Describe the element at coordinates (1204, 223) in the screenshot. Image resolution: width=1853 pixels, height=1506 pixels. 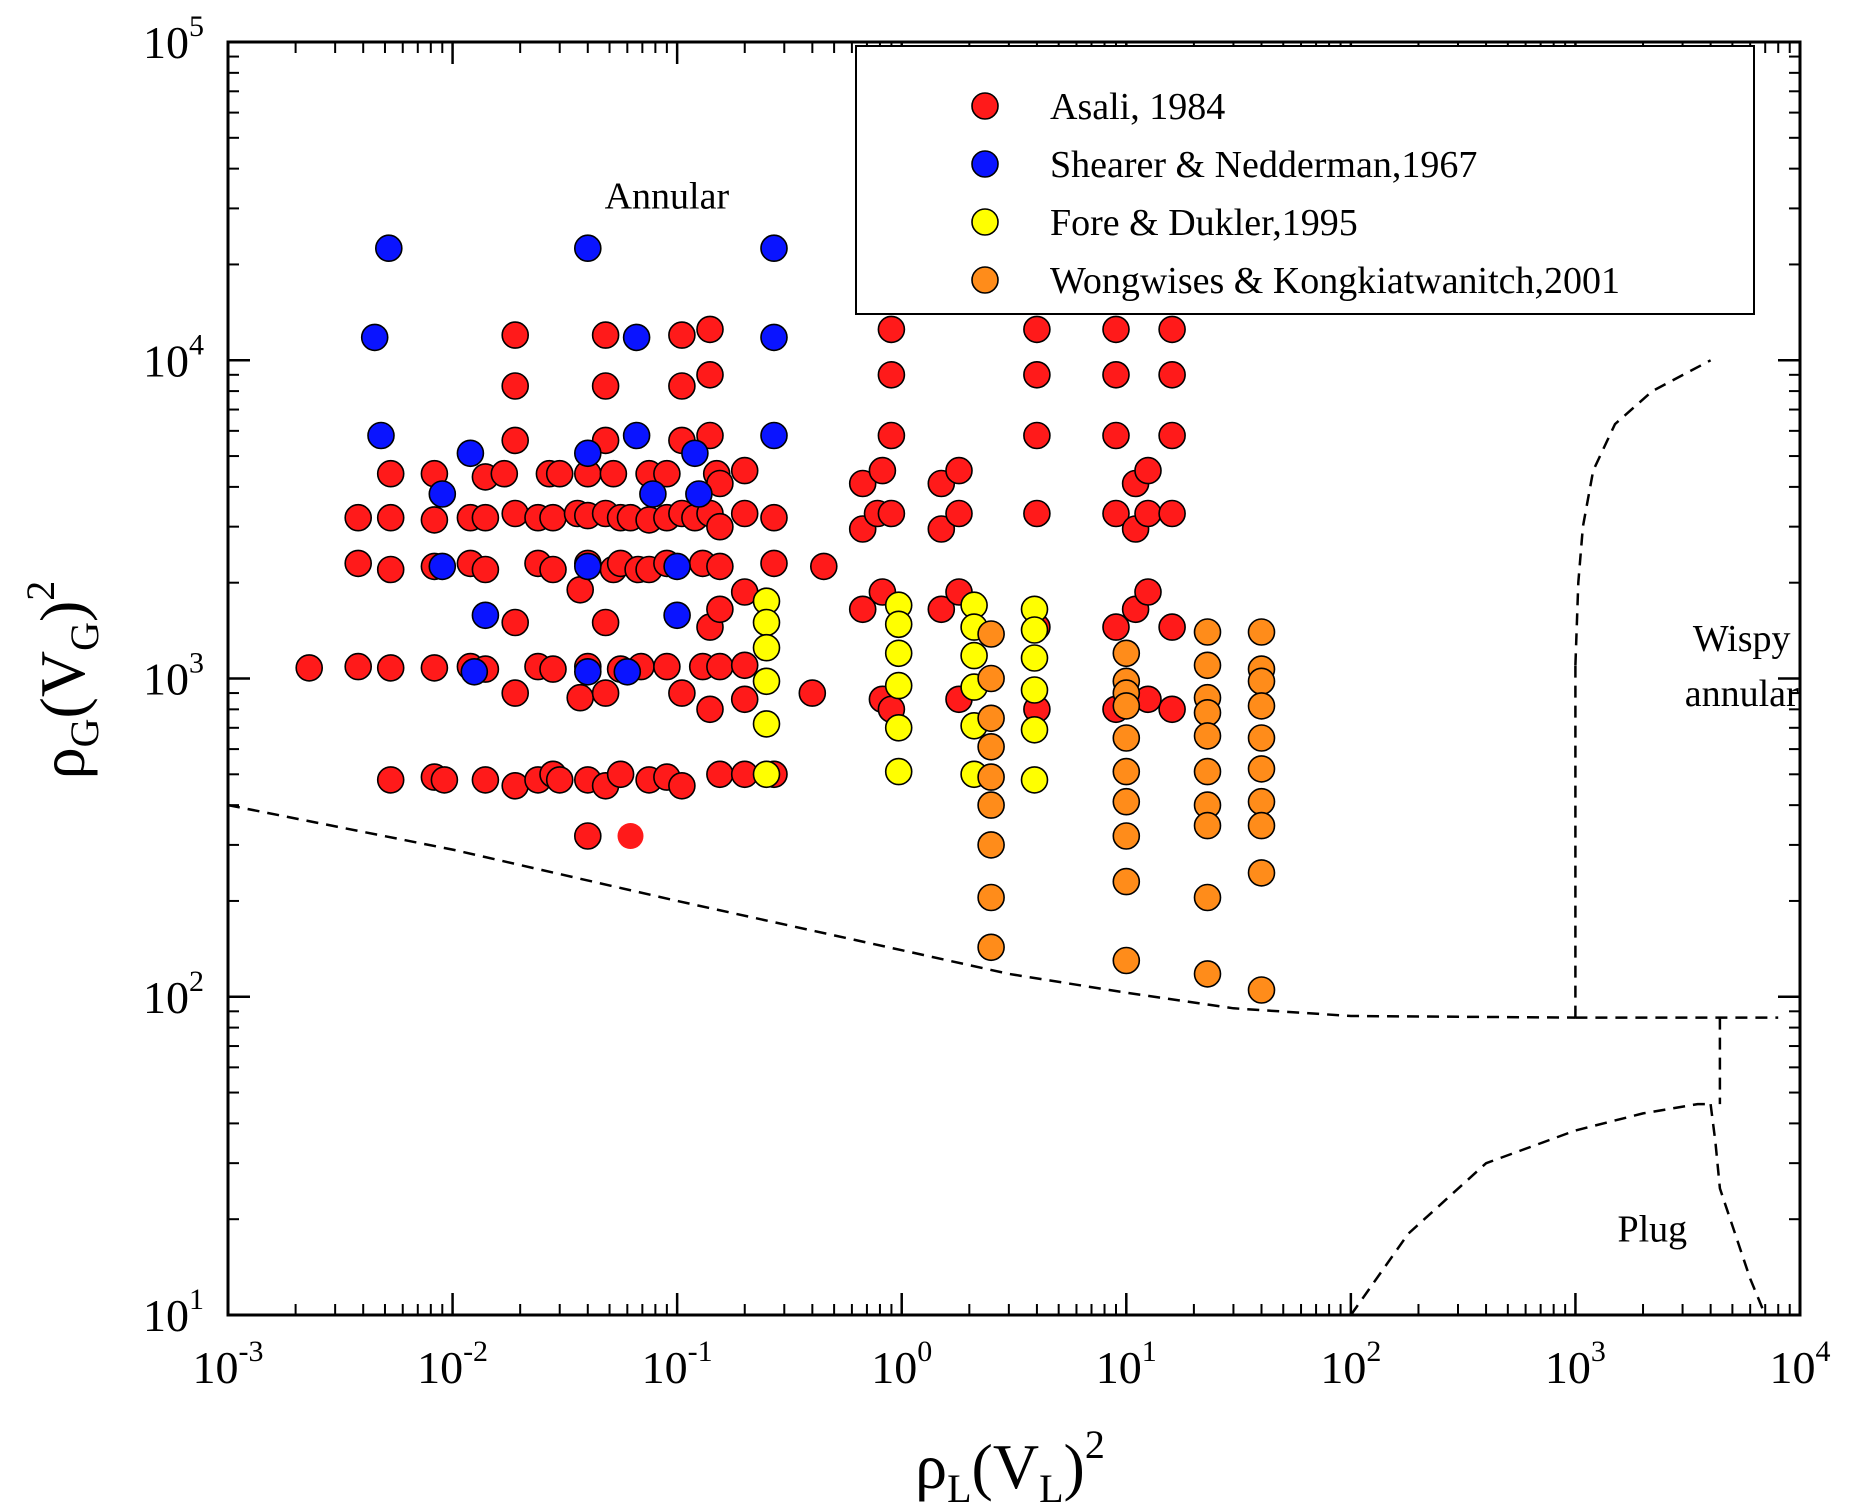
I see `legend-label-2: Fore & Dukler,1995` at that location.